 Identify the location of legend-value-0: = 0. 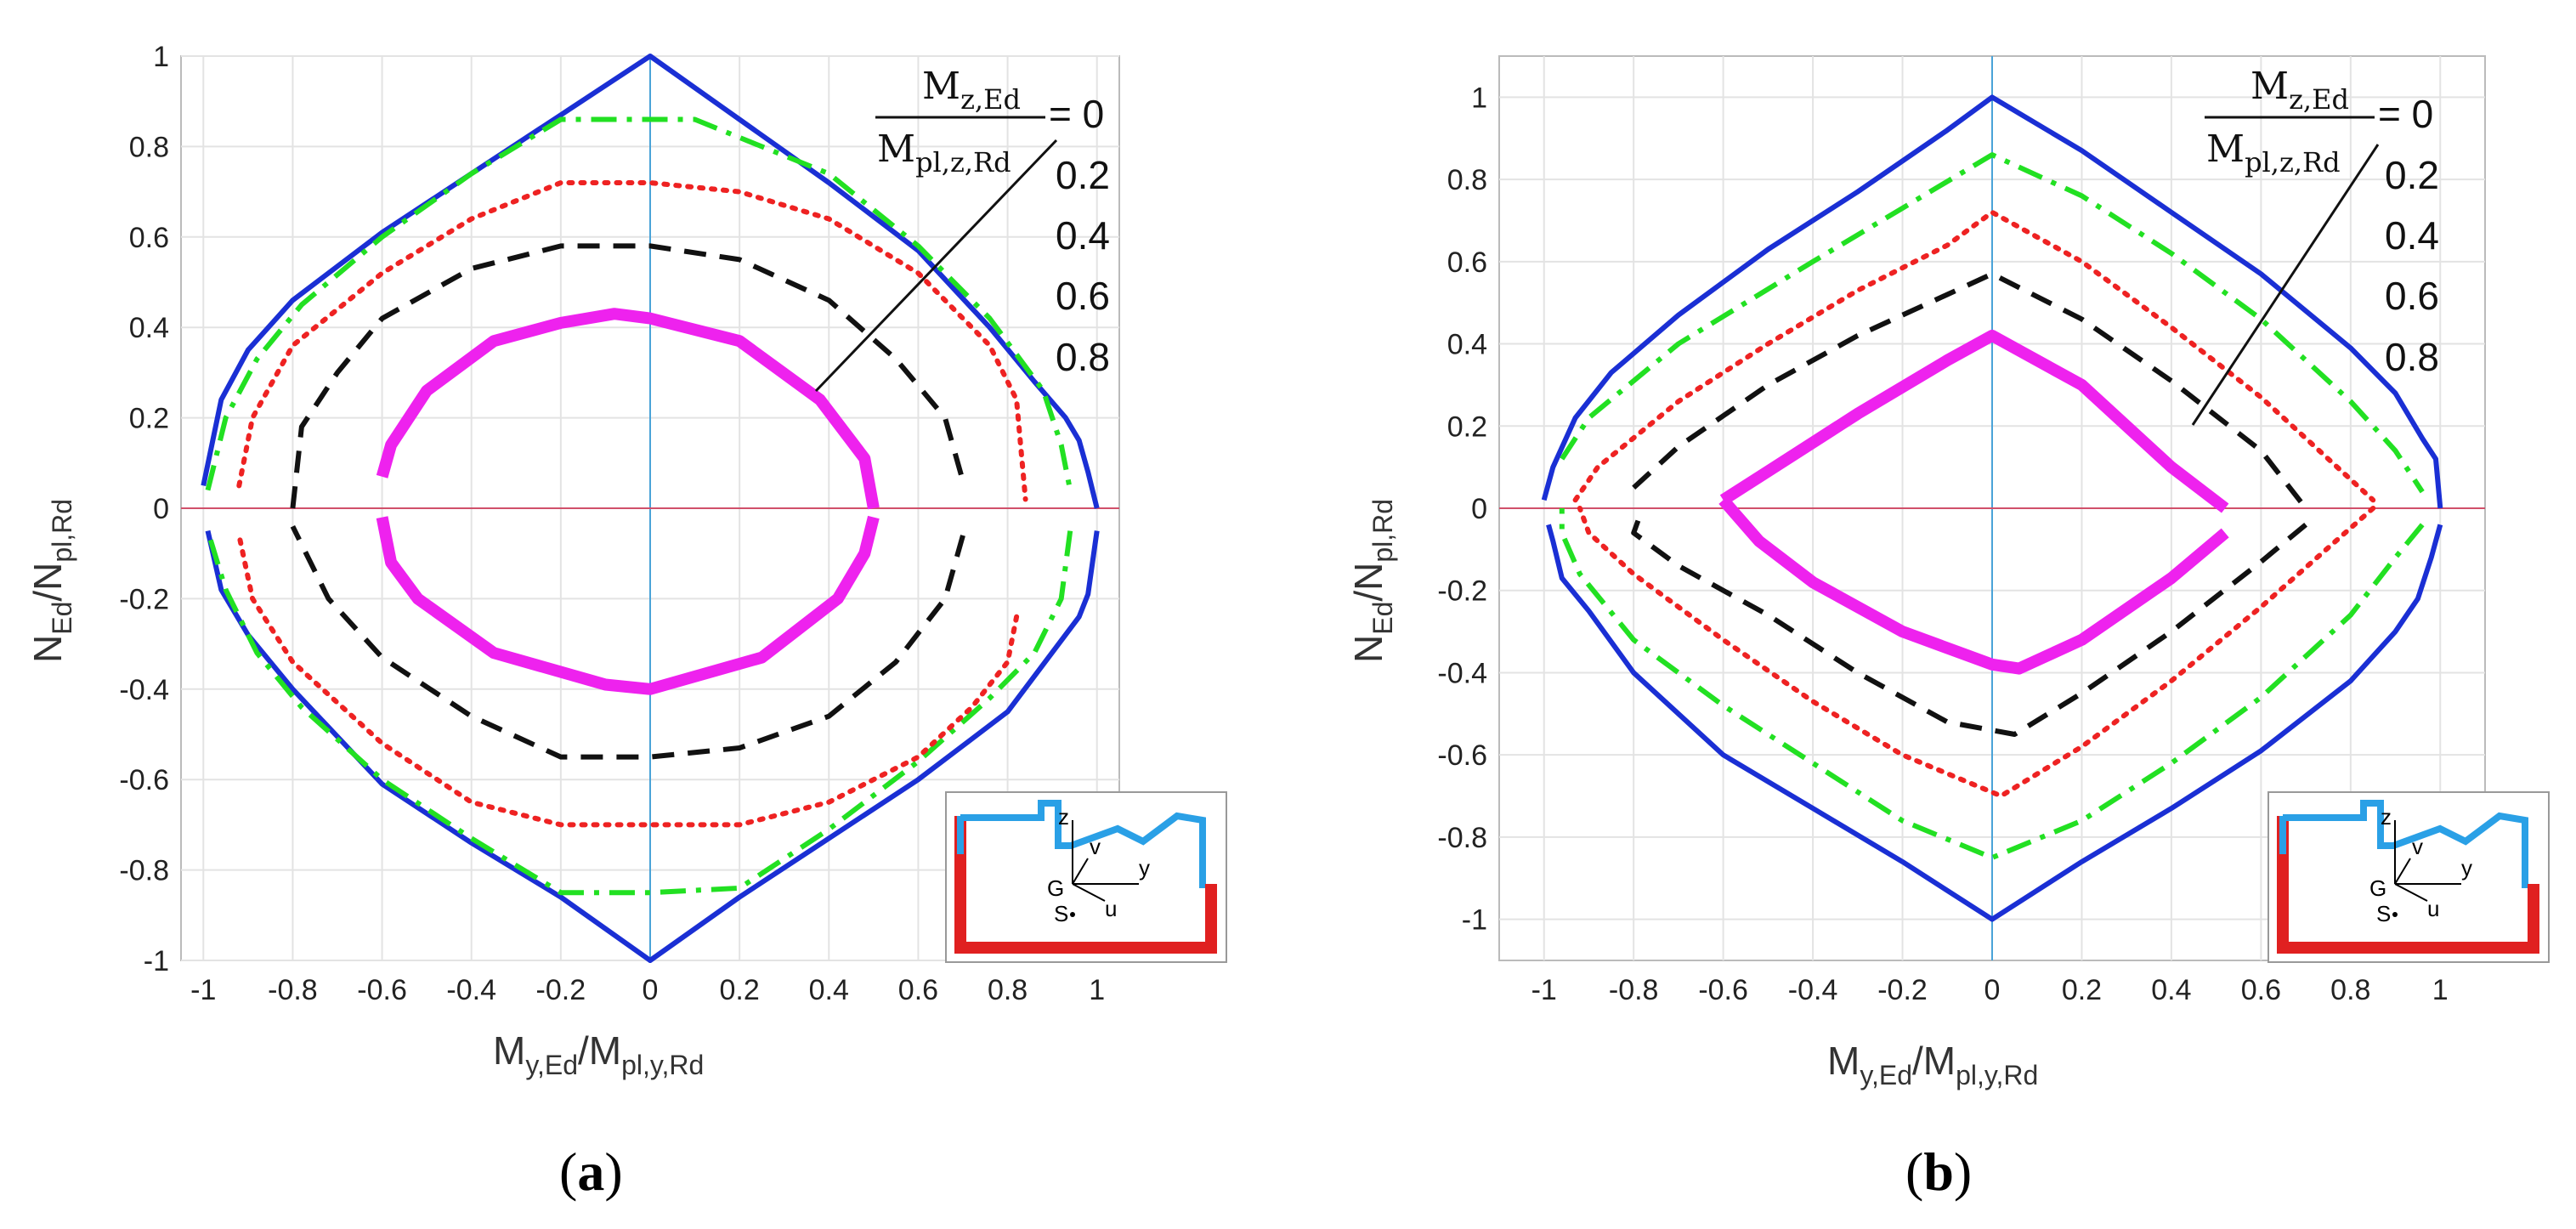
(1076, 114).